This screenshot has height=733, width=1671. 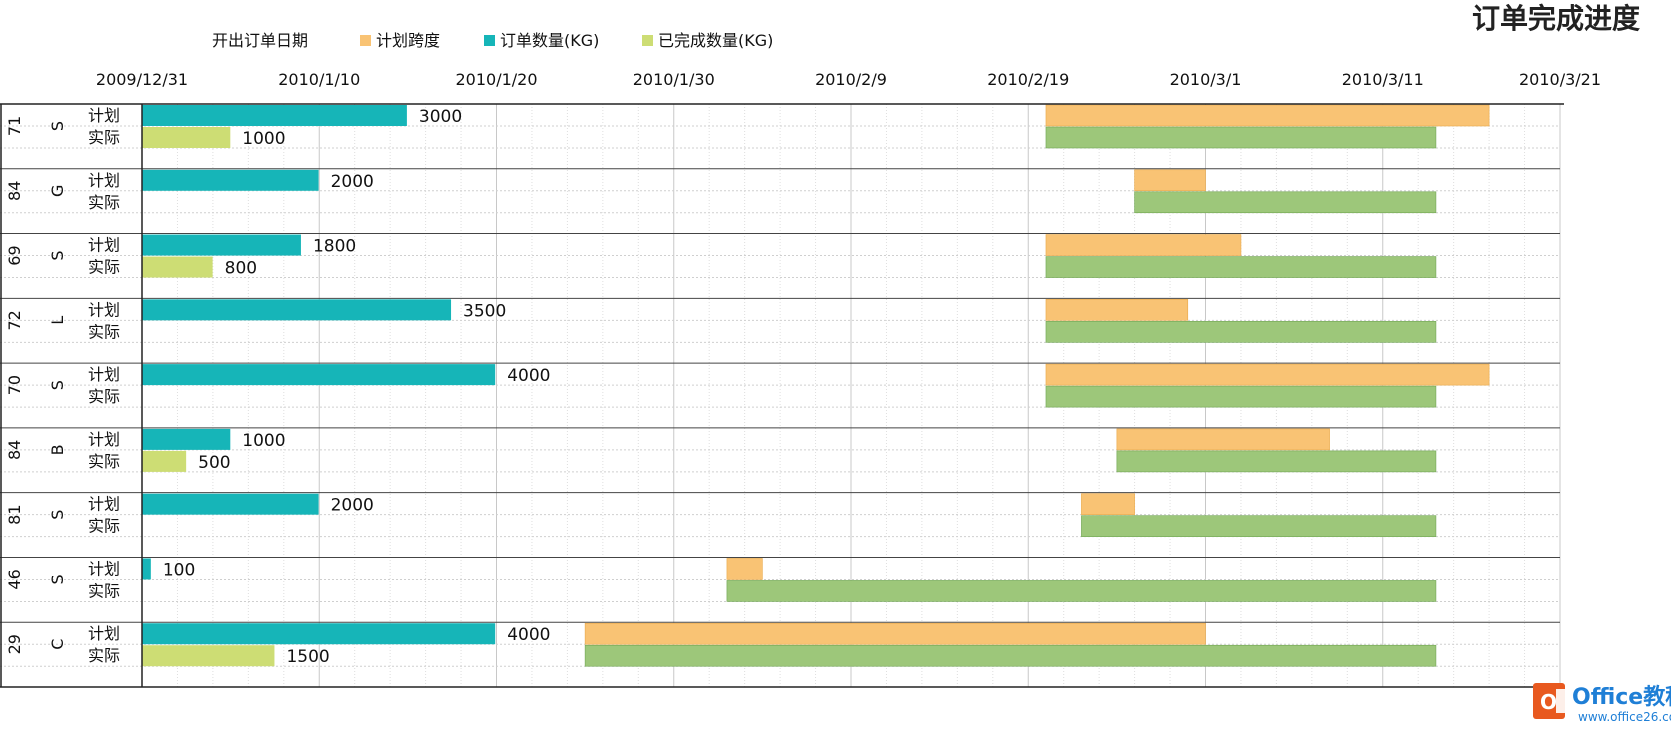 What do you see at coordinates (241, 269) in the screenshot?
I see `completed-data-label: 800` at bounding box center [241, 269].